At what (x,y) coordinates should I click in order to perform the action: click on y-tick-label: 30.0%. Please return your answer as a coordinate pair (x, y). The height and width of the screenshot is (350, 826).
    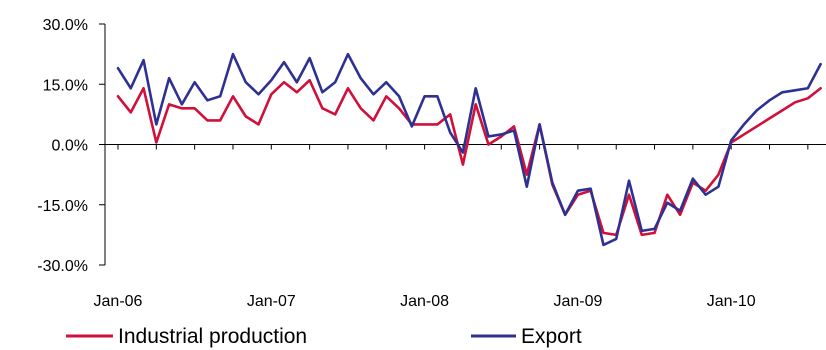
    Looking at the image, I should click on (65, 25).